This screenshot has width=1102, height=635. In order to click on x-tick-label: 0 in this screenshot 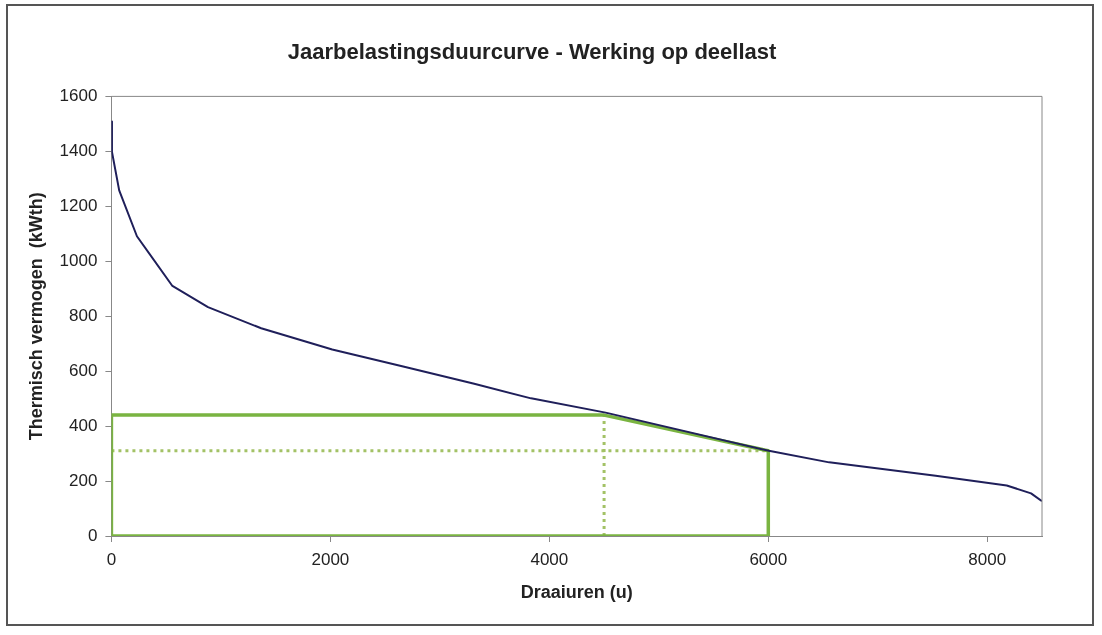, I will do `click(111, 559)`.